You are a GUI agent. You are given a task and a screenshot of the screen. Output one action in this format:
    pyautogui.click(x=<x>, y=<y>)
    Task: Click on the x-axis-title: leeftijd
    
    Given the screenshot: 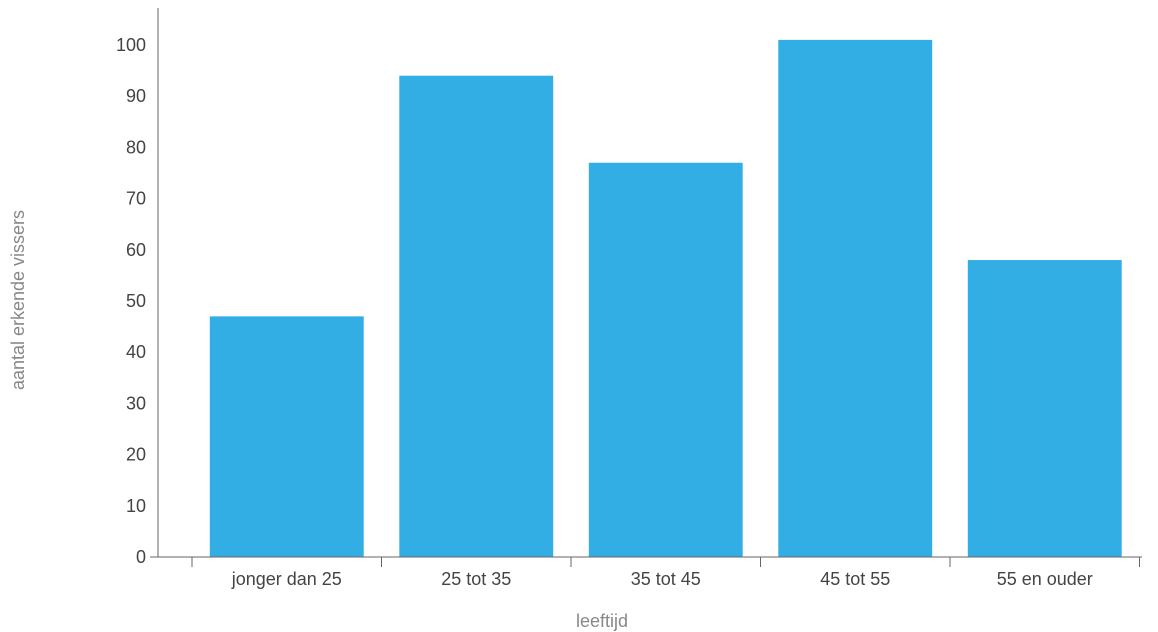 What is the action you would take?
    pyautogui.click(x=602, y=621)
    